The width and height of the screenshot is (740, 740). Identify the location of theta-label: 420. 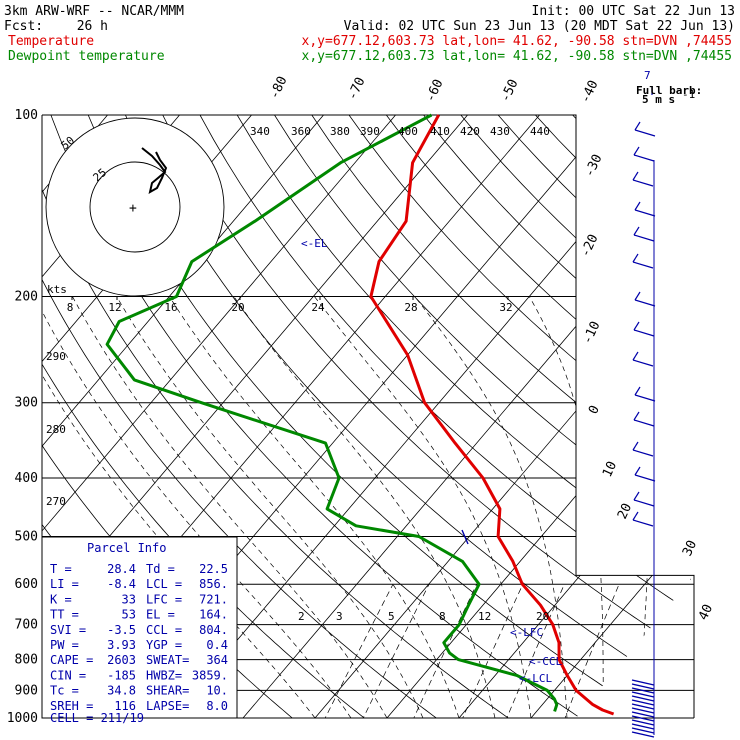
(470, 131).